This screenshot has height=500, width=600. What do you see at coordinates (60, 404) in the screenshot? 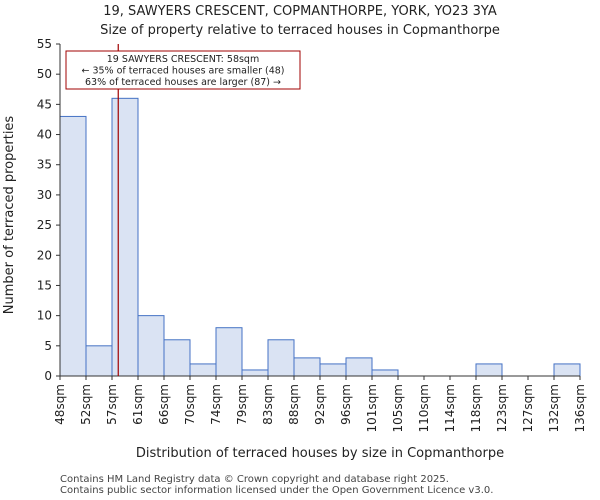
I see `x-tick-label: 48sqm` at bounding box center [60, 404].